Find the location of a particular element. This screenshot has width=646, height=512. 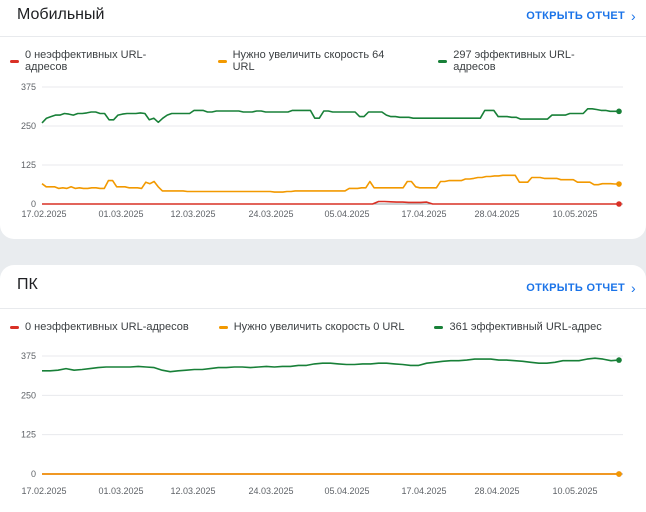

legend-label: 297 эффективных URL-адресов is located at coordinates (514, 61).